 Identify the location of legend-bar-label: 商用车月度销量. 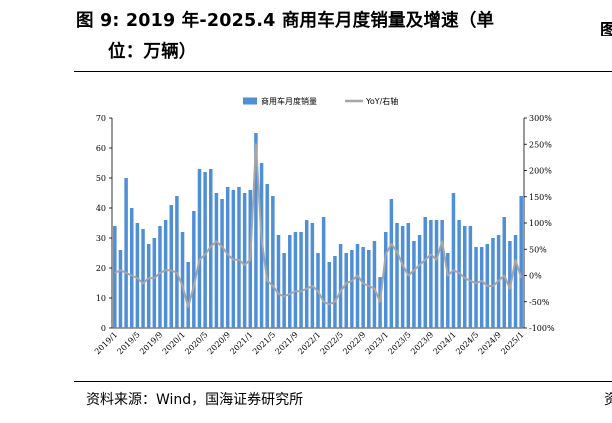
(289, 101).